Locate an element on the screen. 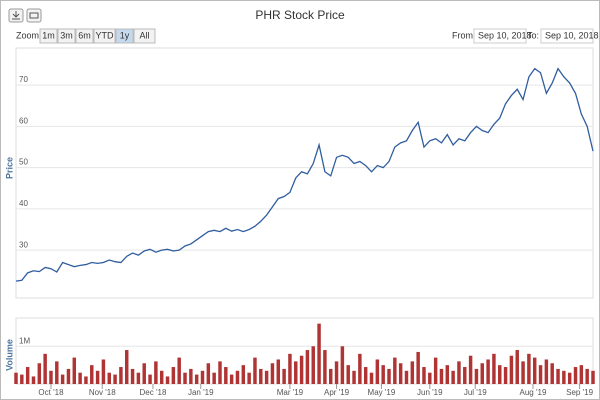  print-glyph is located at coordinates (34, 15).